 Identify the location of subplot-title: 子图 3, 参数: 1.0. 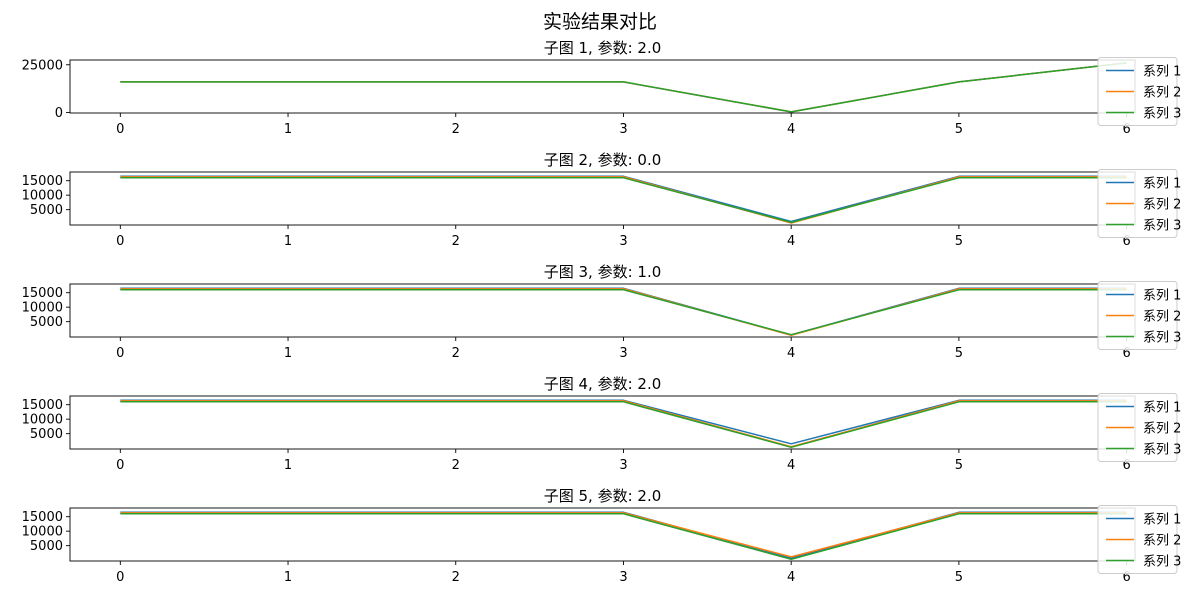
(603, 272).